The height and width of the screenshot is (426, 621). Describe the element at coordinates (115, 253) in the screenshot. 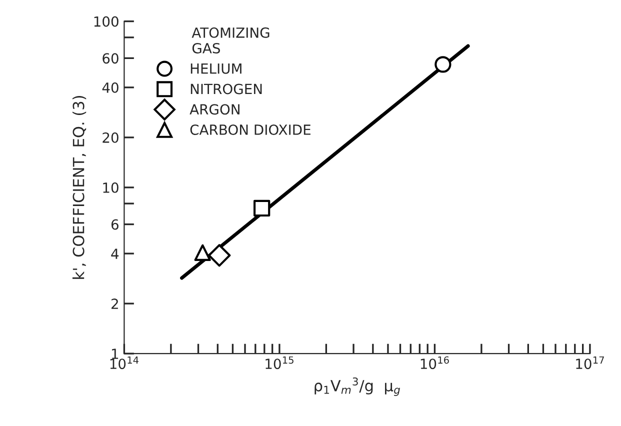

I see `y-tick-label: 4` at that location.